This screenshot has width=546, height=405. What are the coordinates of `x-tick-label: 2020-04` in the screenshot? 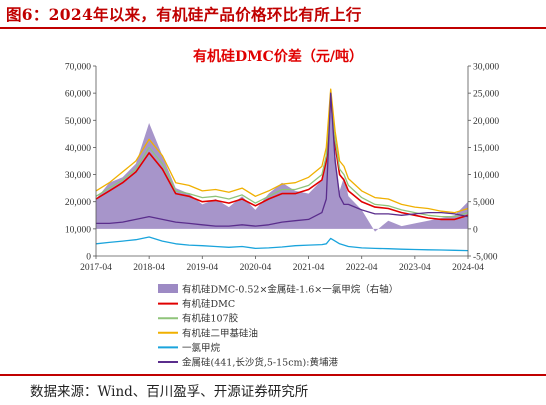 It's located at (256, 268).